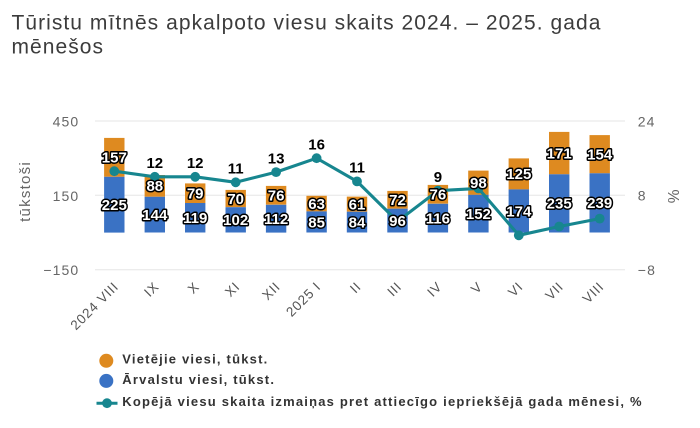 Image resolution: width=700 pixels, height=428 pixels. Describe the element at coordinates (478, 183) in the screenshot. I see `svg-text: 98` at that location.